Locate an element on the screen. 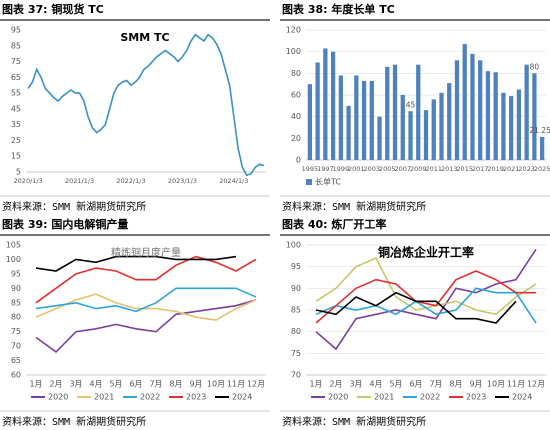 Image resolution: width=550 pixels, height=430 pixels. value-label: 21.25 is located at coordinates (539, 130).